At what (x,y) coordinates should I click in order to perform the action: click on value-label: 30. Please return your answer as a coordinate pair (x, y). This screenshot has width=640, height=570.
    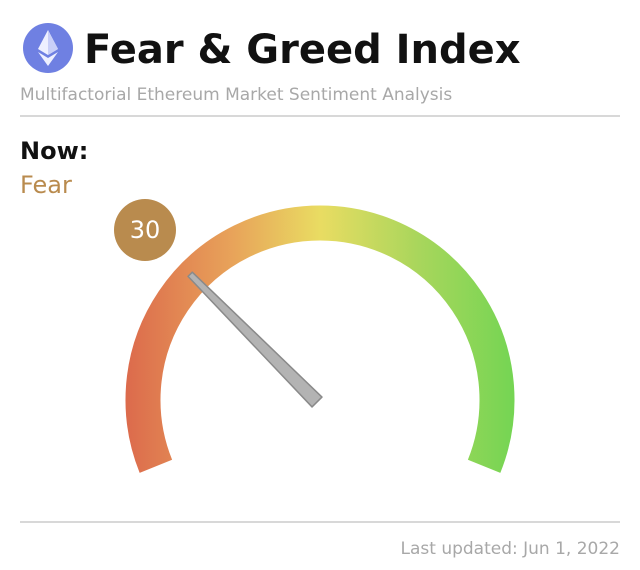
    Looking at the image, I should click on (145, 230).